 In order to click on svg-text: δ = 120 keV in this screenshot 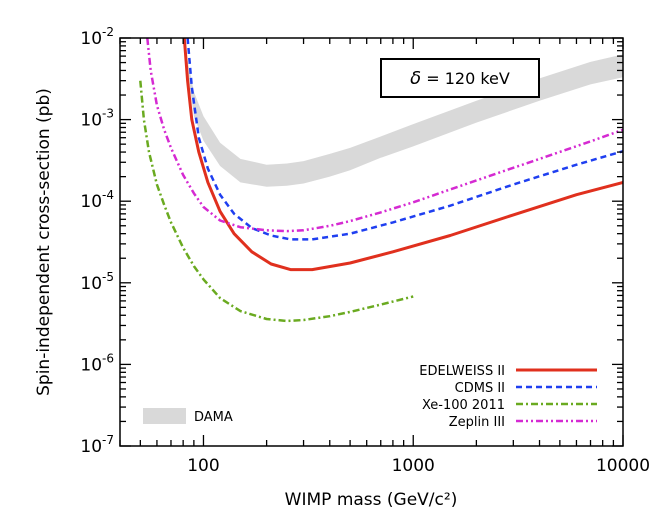, I will do `click(460, 78)`.